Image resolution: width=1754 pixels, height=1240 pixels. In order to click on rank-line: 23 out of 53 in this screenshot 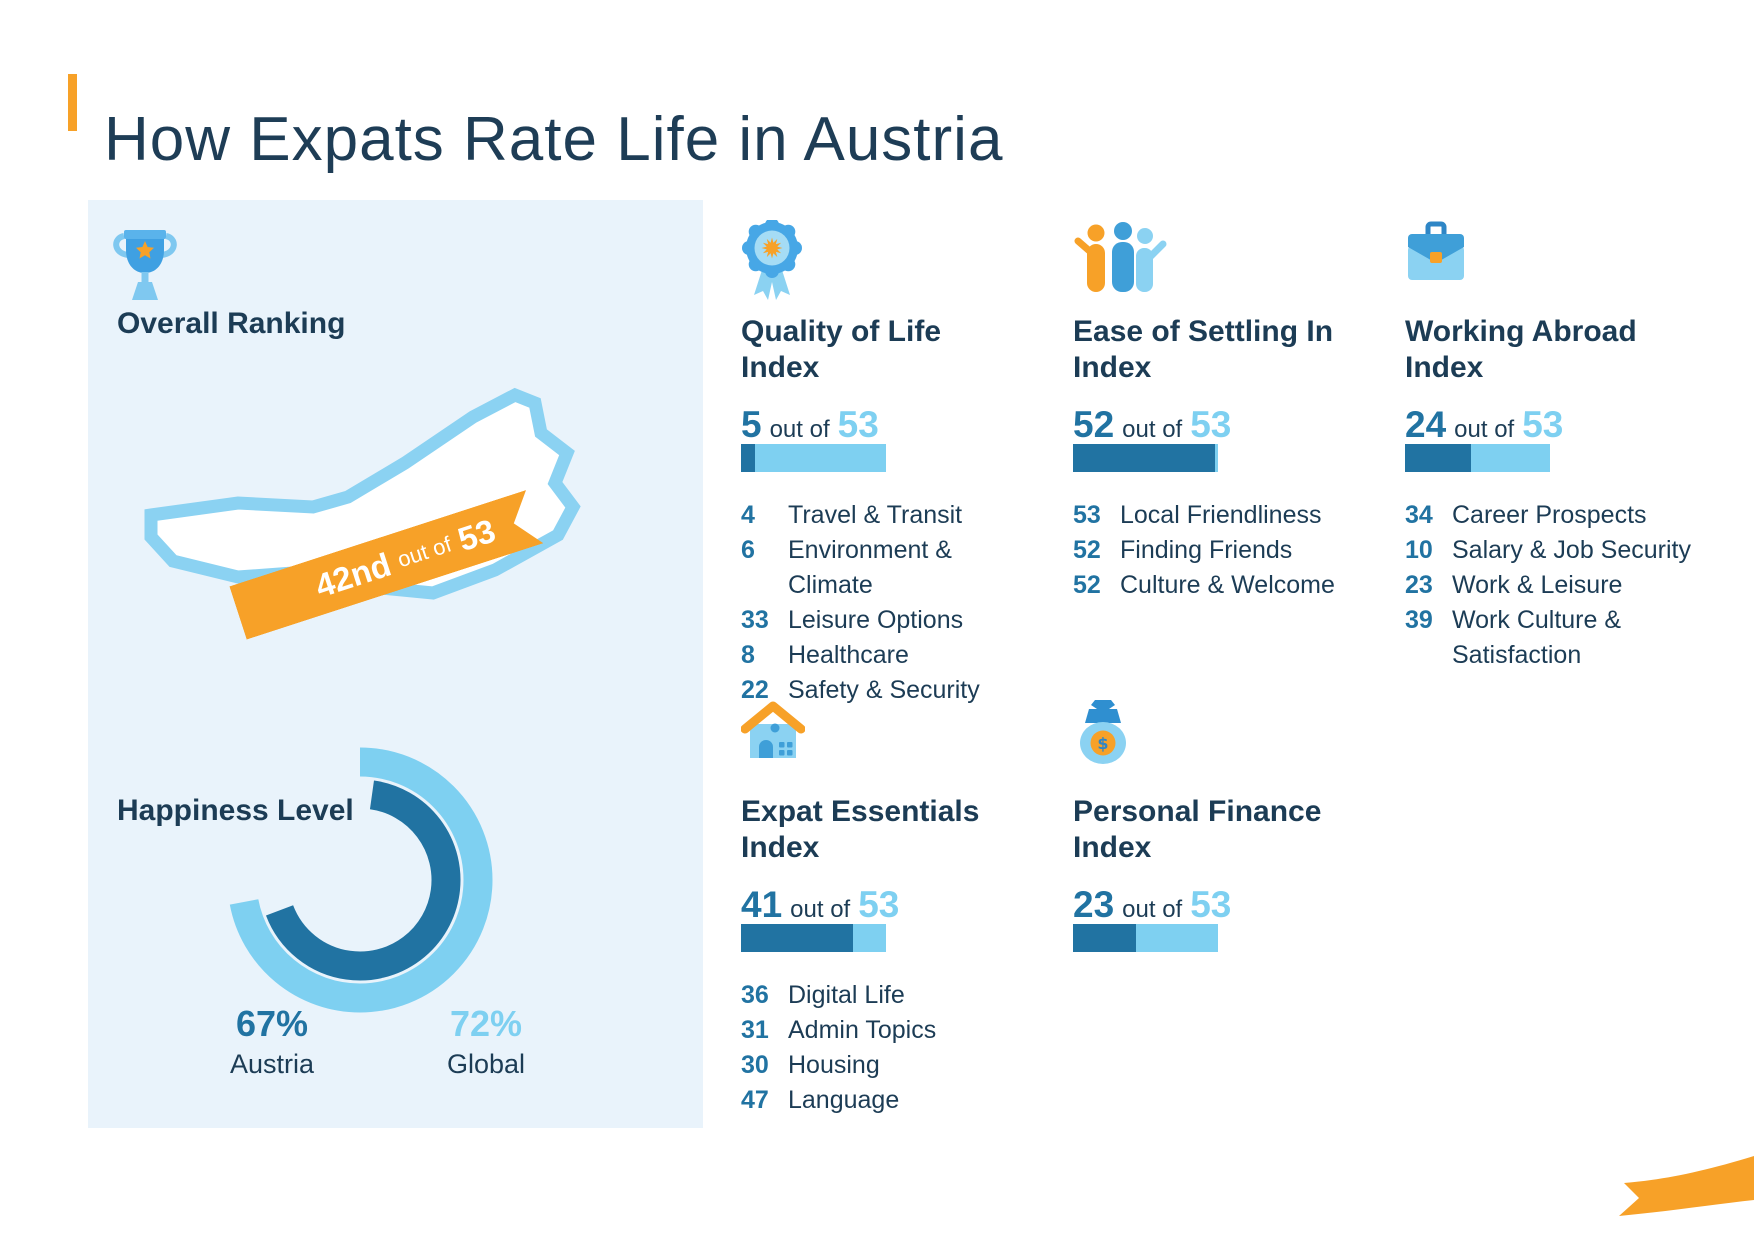, I will do `click(1152, 905)`.